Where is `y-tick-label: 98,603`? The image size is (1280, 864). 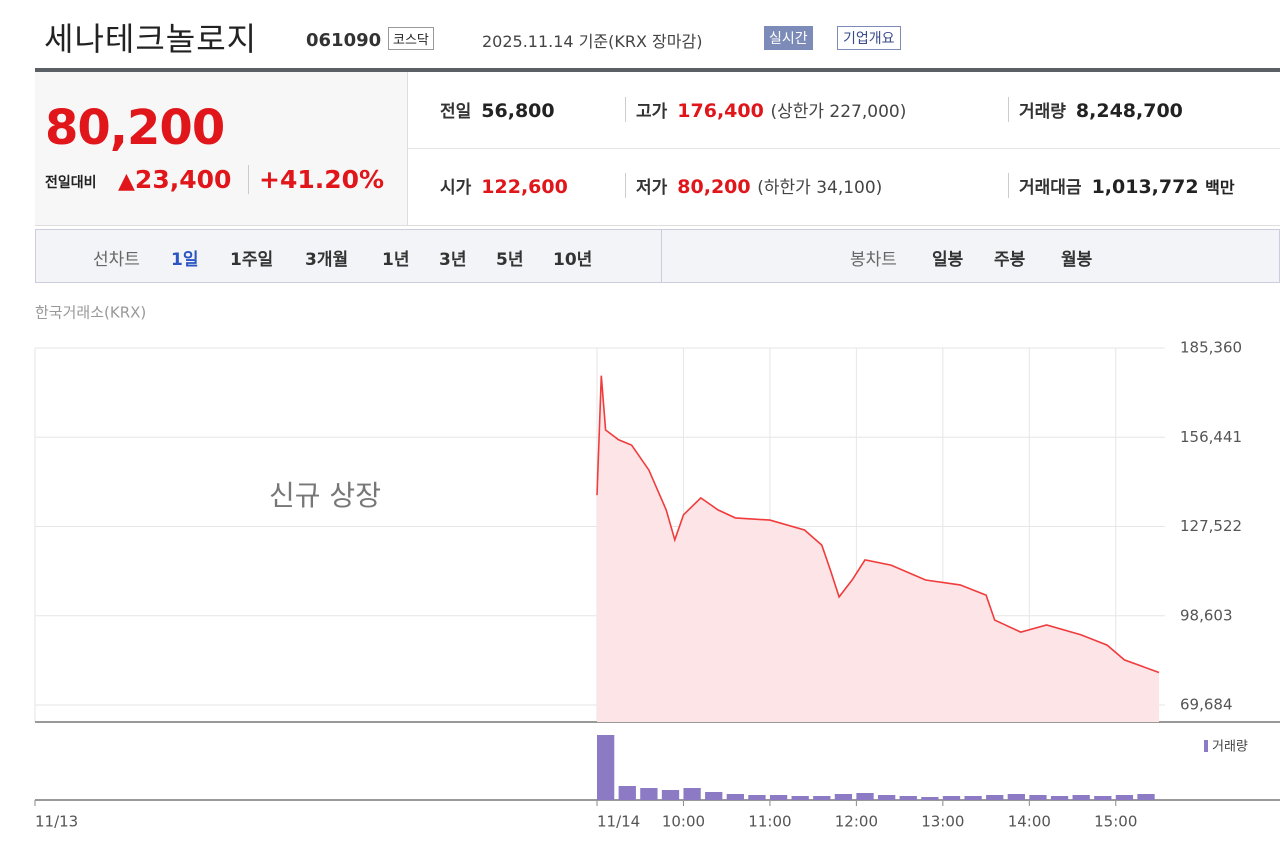
y-tick-label: 98,603 is located at coordinates (1206, 615).